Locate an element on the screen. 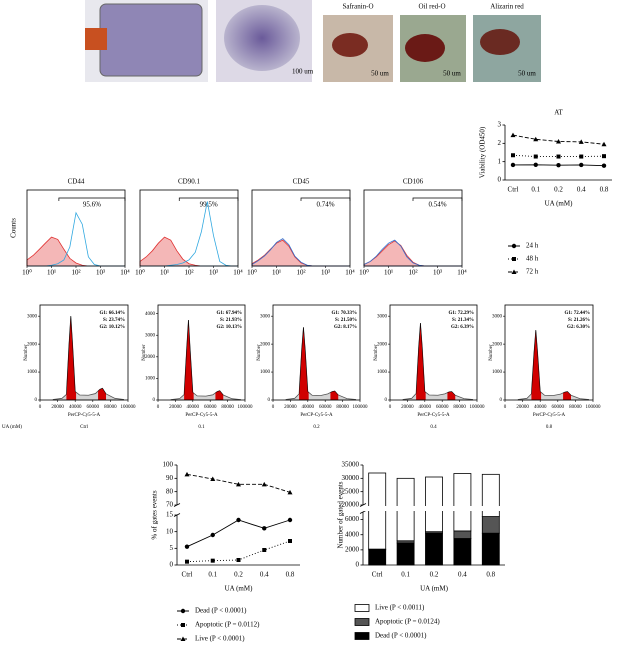  y-tick-label: 80 is located at coordinates (170, 491).